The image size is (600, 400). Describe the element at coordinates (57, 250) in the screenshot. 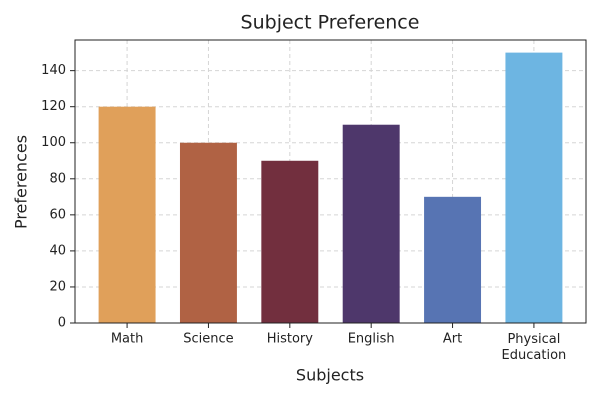

I see `y-tick-label: 40` at that location.